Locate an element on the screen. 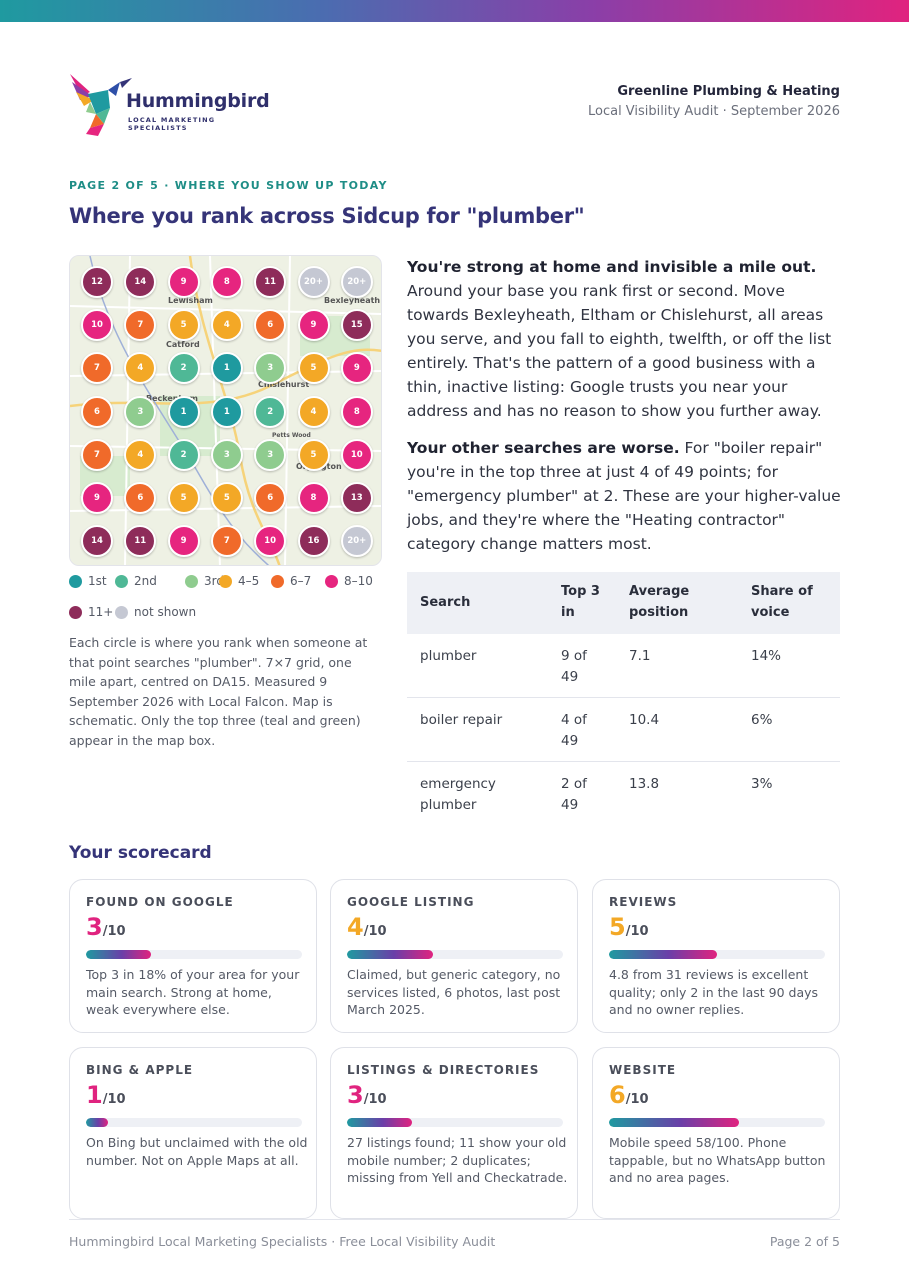 The image size is (909, 1287). score-card-label: WEBSITE is located at coordinates (643, 1070).